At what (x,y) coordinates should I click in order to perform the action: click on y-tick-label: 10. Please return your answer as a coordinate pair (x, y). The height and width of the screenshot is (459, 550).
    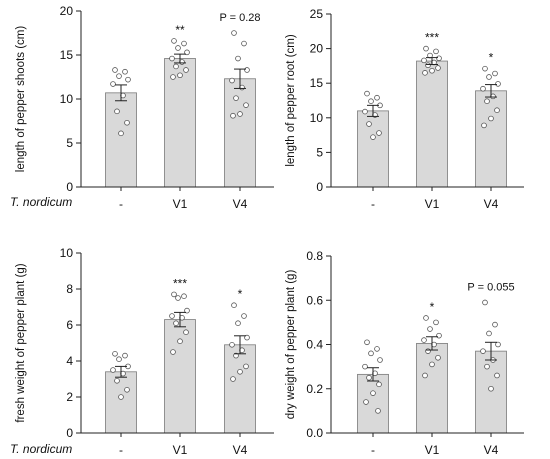
    Looking at the image, I should click on (317, 118).